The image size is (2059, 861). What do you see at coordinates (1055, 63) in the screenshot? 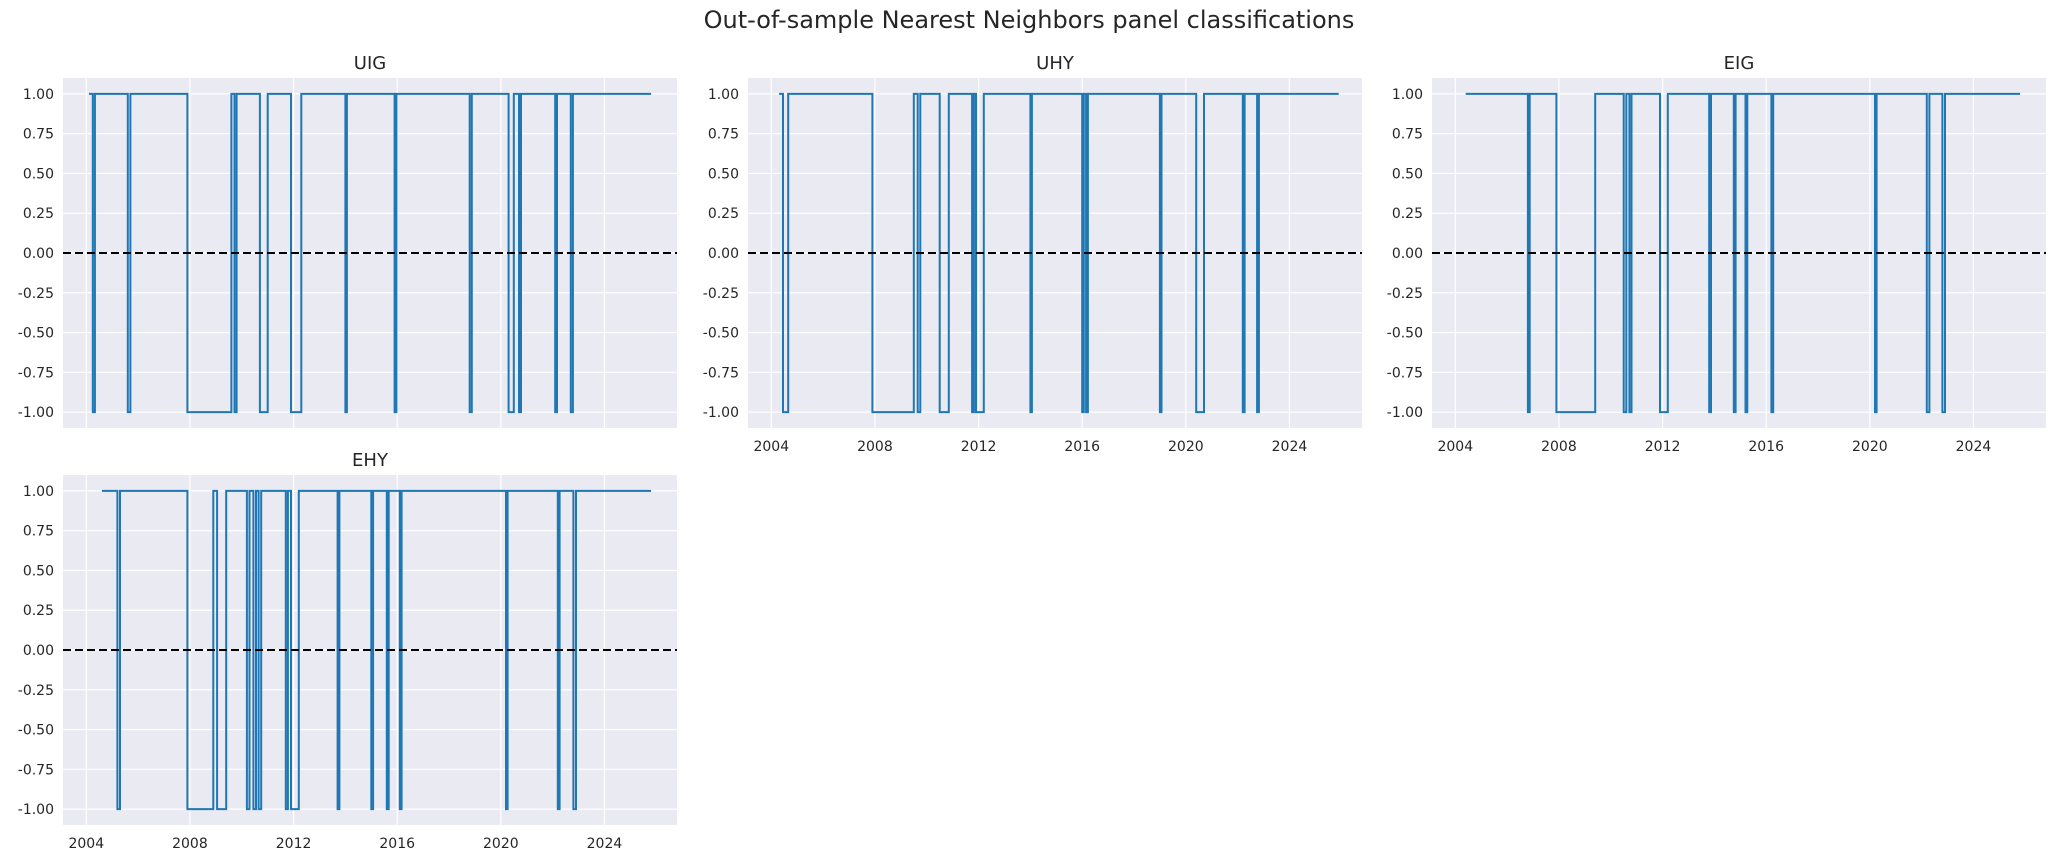
I see `panel-title: UHY` at bounding box center [1055, 63].